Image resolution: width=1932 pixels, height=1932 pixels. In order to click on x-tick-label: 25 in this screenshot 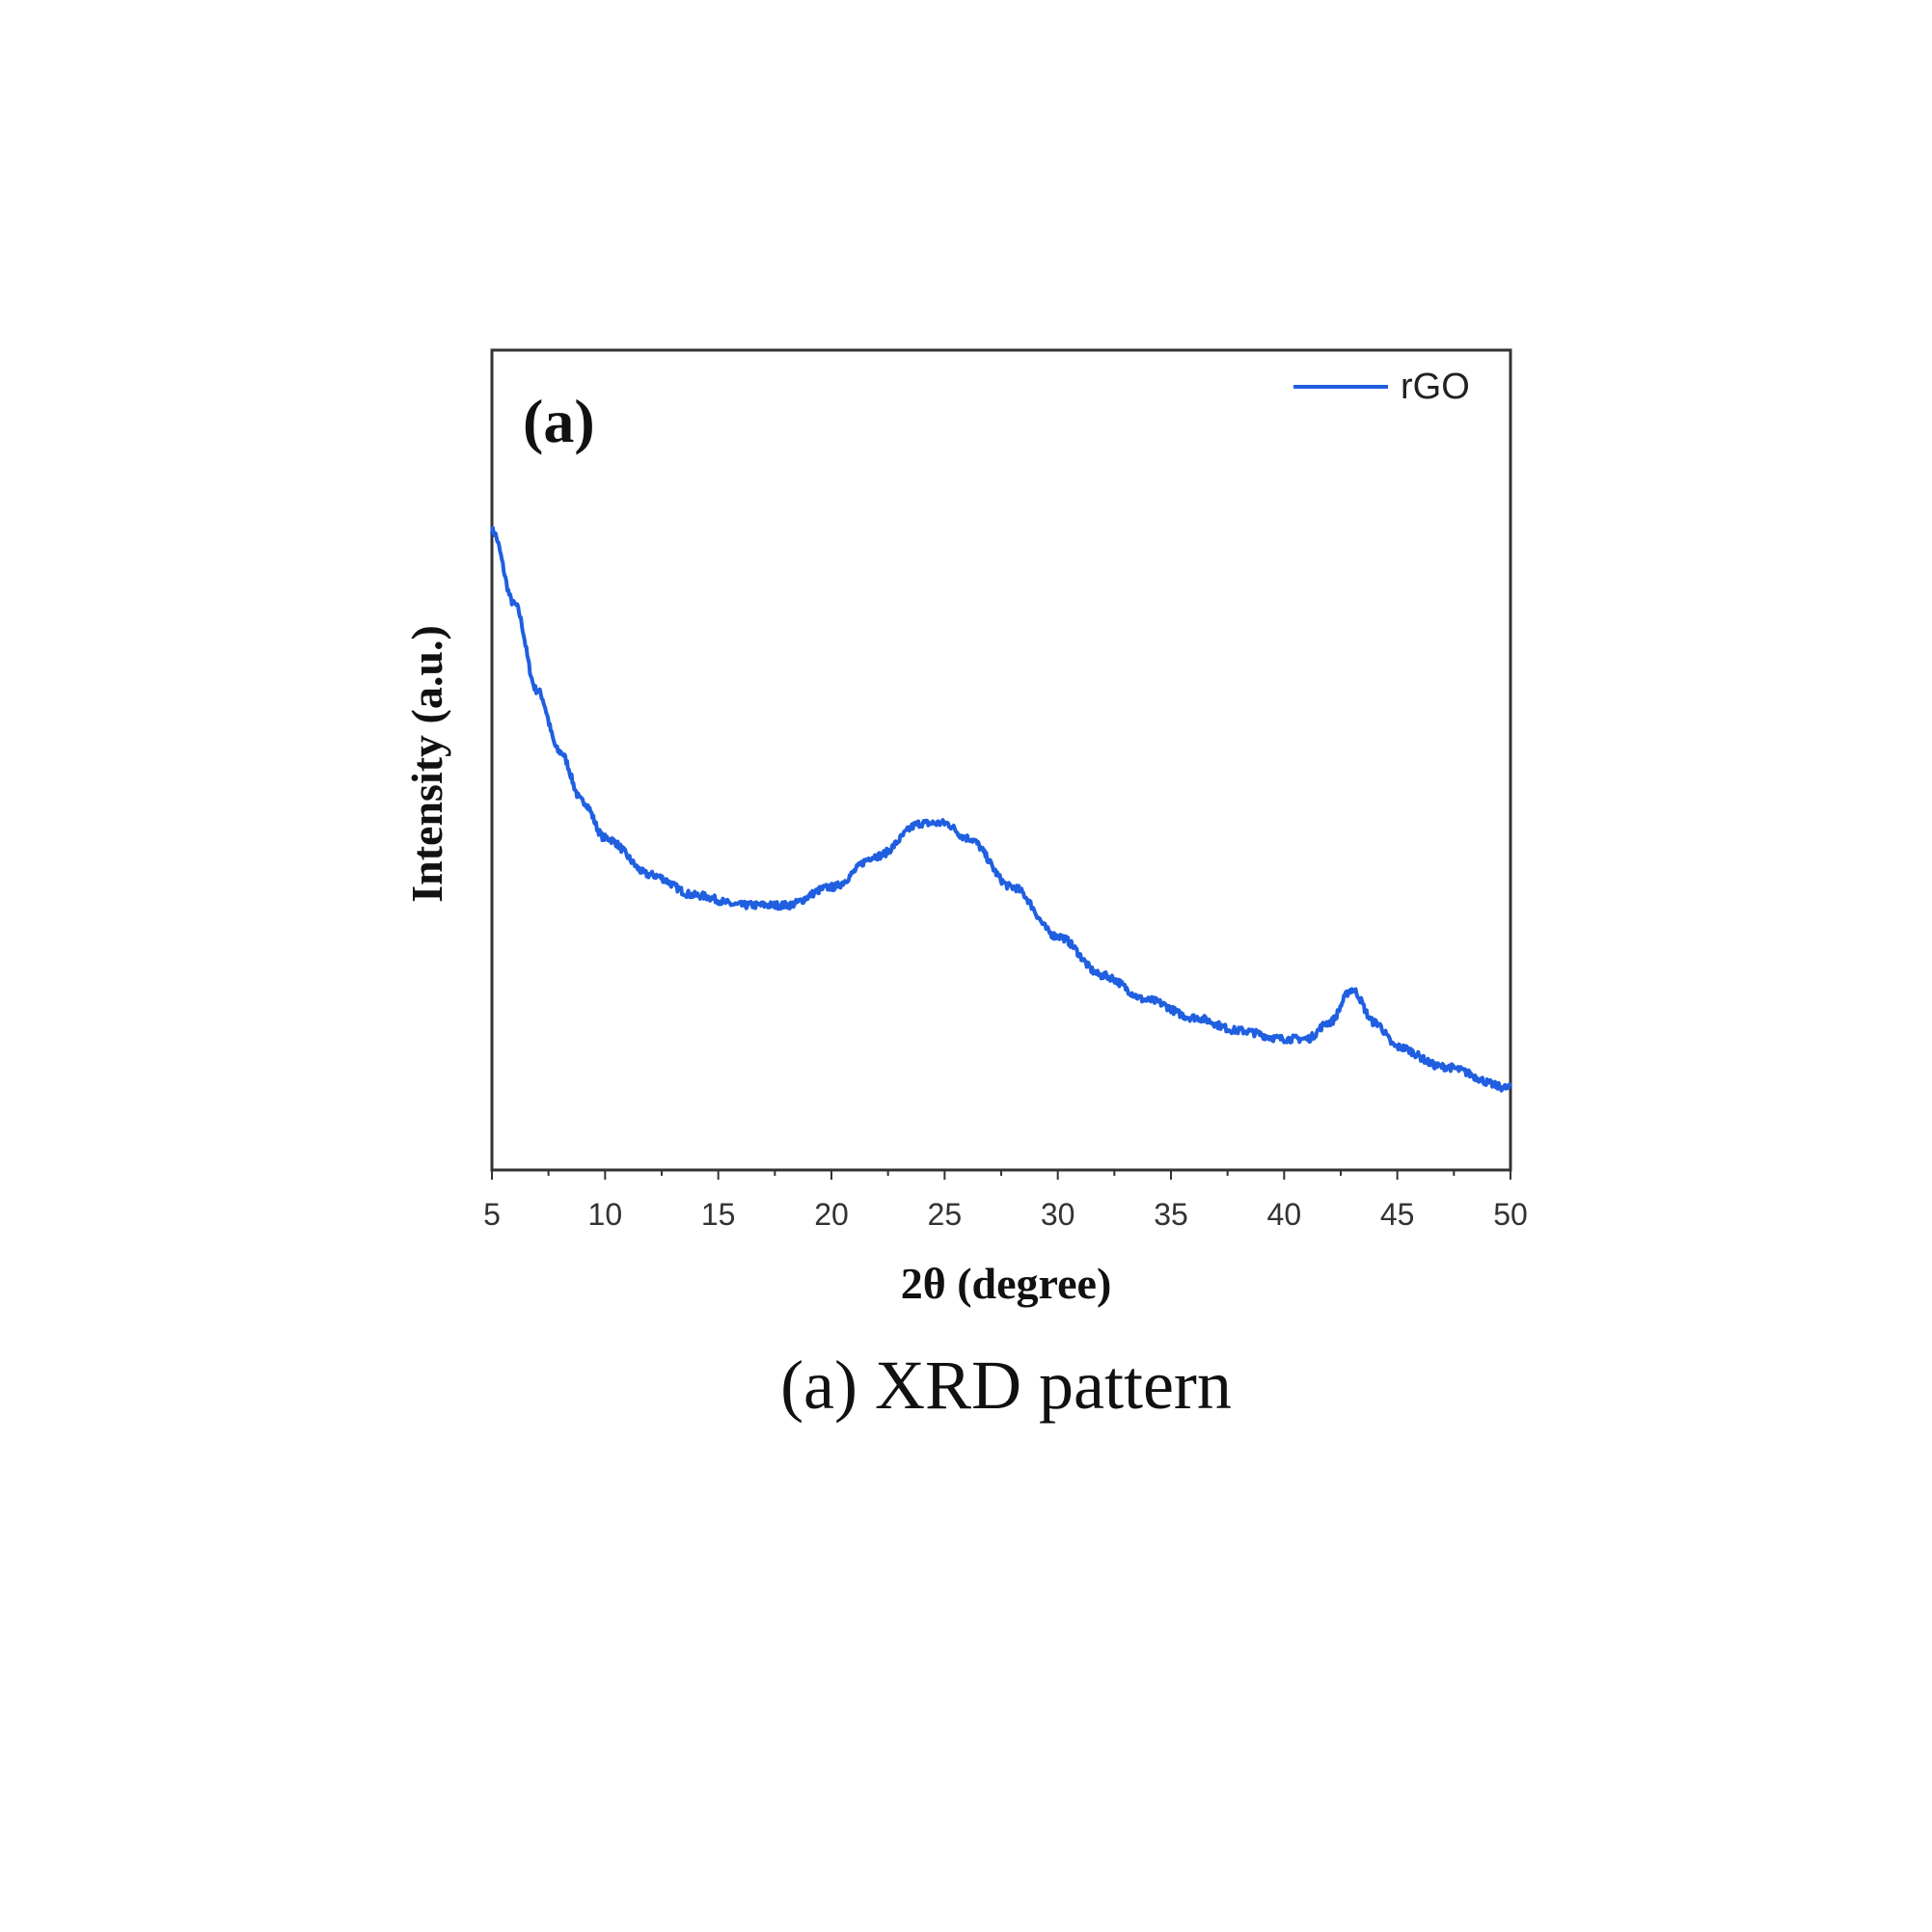, I will do `click(945, 1214)`.